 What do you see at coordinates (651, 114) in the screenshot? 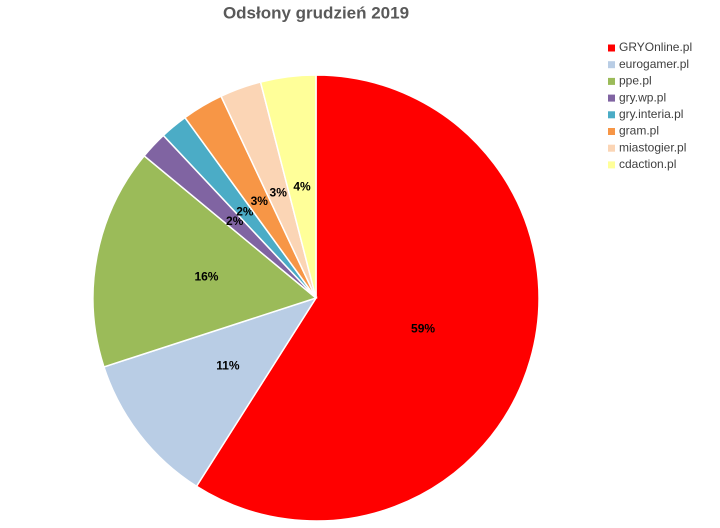
I see `legend-label: gry.interia.pl` at bounding box center [651, 114].